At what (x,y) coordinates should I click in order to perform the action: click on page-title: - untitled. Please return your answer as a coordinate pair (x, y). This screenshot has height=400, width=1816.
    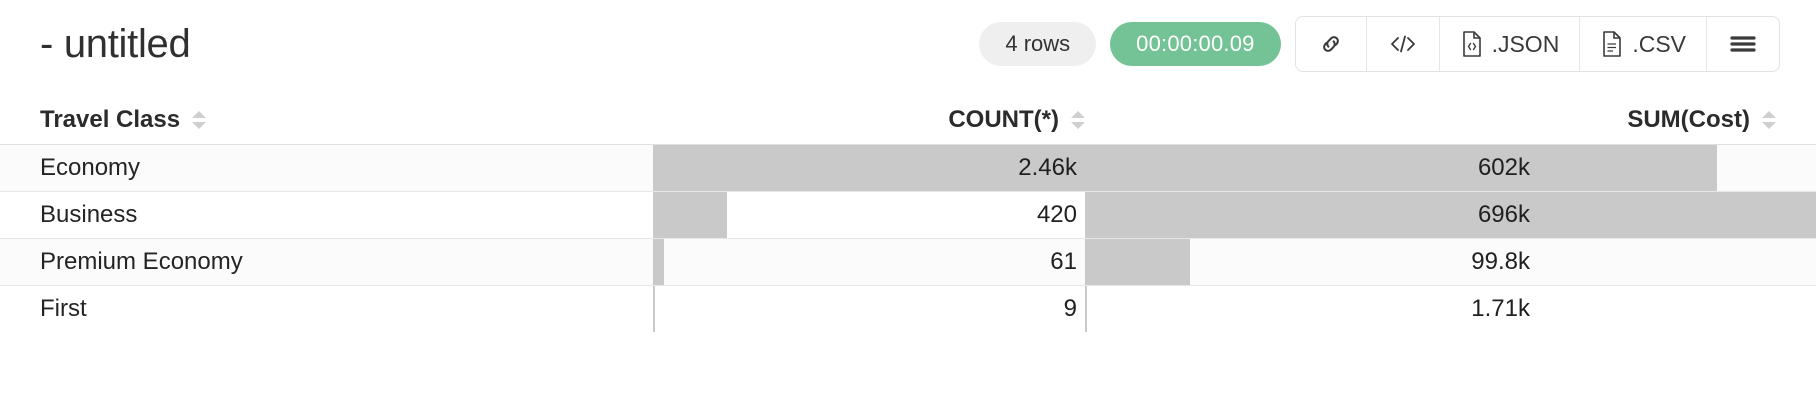
    Looking at the image, I should click on (115, 43).